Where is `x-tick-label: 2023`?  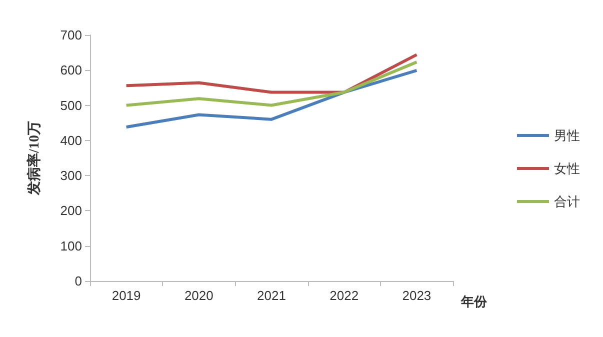 x-tick-label: 2023 is located at coordinates (417, 295).